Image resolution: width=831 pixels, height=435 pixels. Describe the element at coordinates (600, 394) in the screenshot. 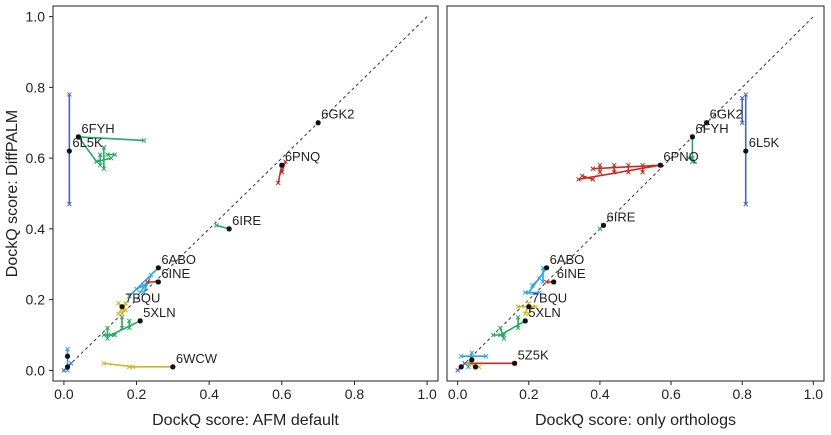

I see `x-tick-label: 0.4` at that location.